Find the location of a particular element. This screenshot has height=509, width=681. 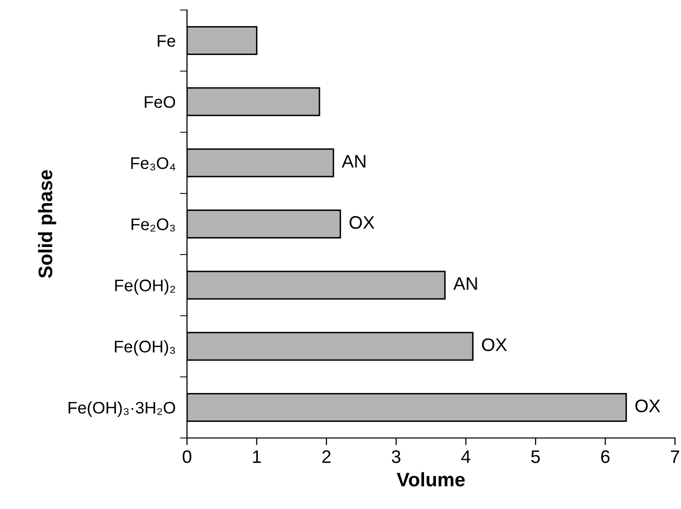

x-tick-label: 0 is located at coordinates (187, 457).